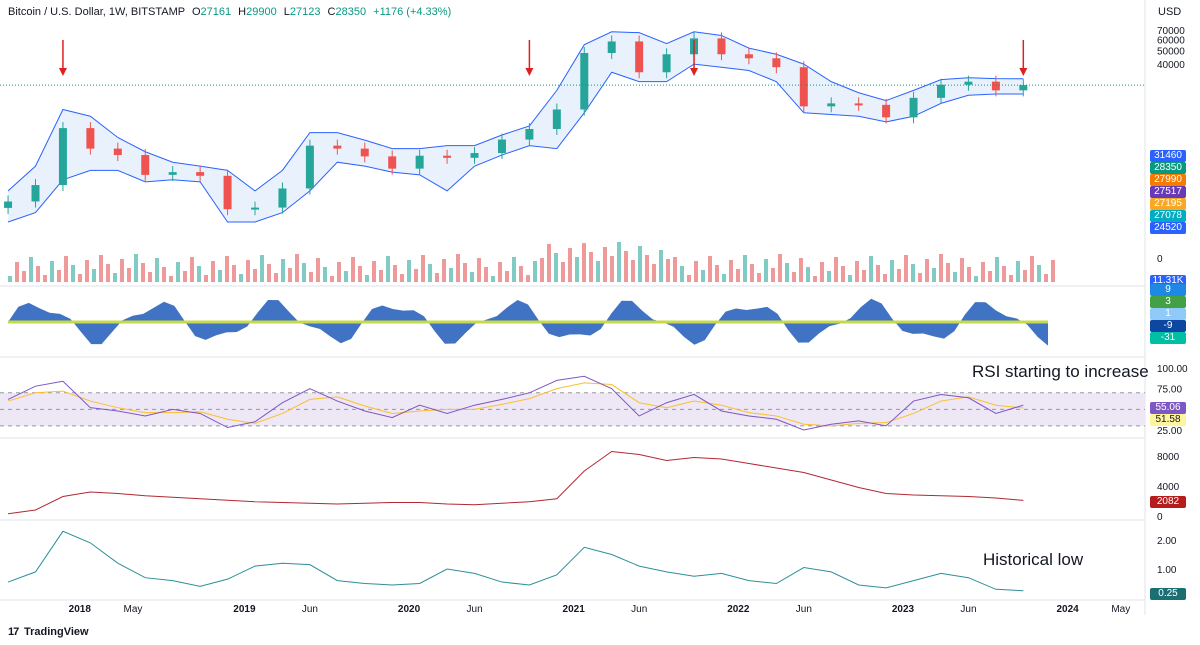 This screenshot has height=645, width=1200. I want to click on price-badge: 27517, so click(1168, 192).